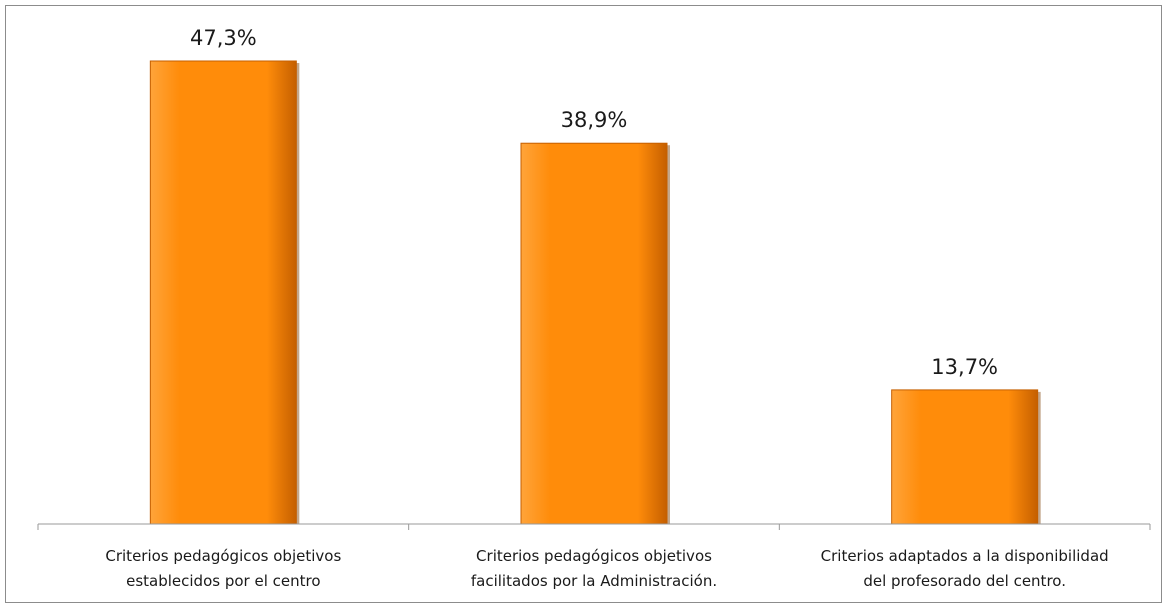 Image resolution: width=1169 pixels, height=606 pixels. I want to click on x-tick-label: del profesorado del centro., so click(964, 581).